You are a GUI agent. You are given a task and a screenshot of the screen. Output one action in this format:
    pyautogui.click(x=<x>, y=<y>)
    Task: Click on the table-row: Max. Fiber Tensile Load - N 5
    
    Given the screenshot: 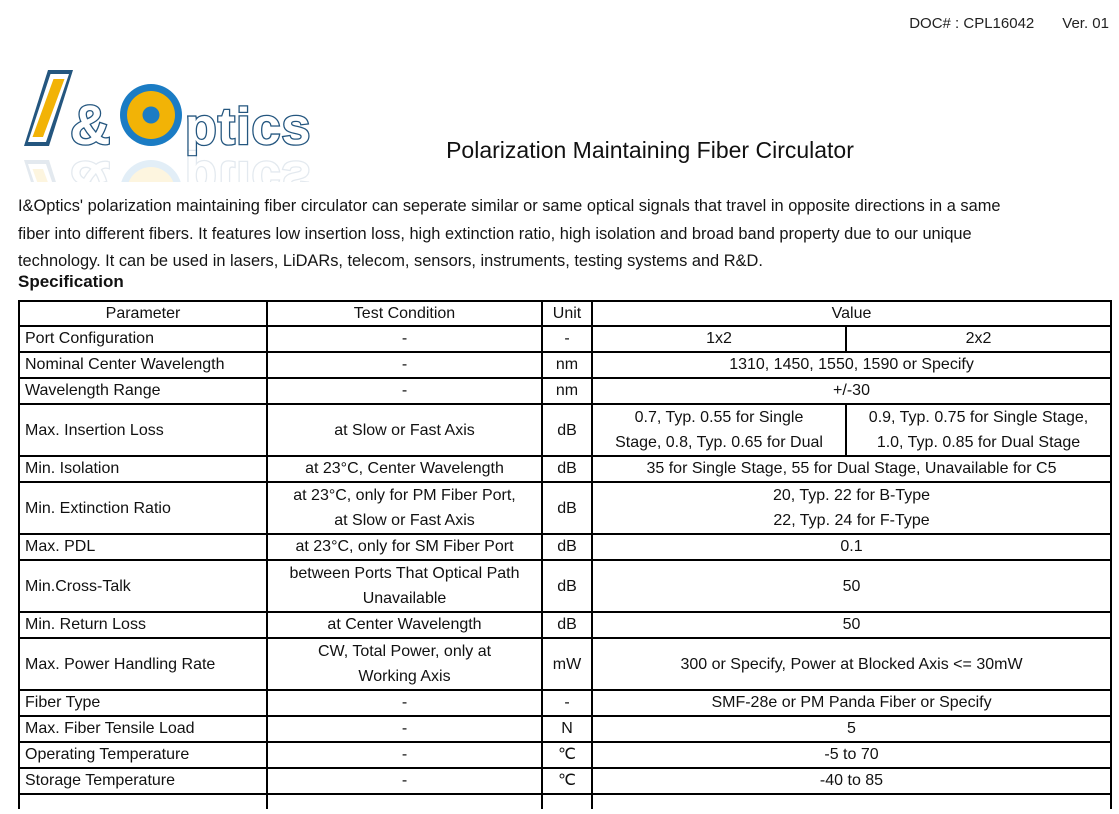 What is the action you would take?
    pyautogui.click(x=565, y=729)
    